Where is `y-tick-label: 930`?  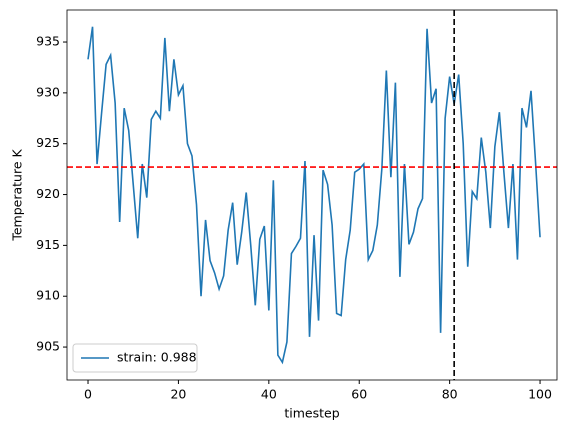 y-tick-label: 930 is located at coordinates (48, 91).